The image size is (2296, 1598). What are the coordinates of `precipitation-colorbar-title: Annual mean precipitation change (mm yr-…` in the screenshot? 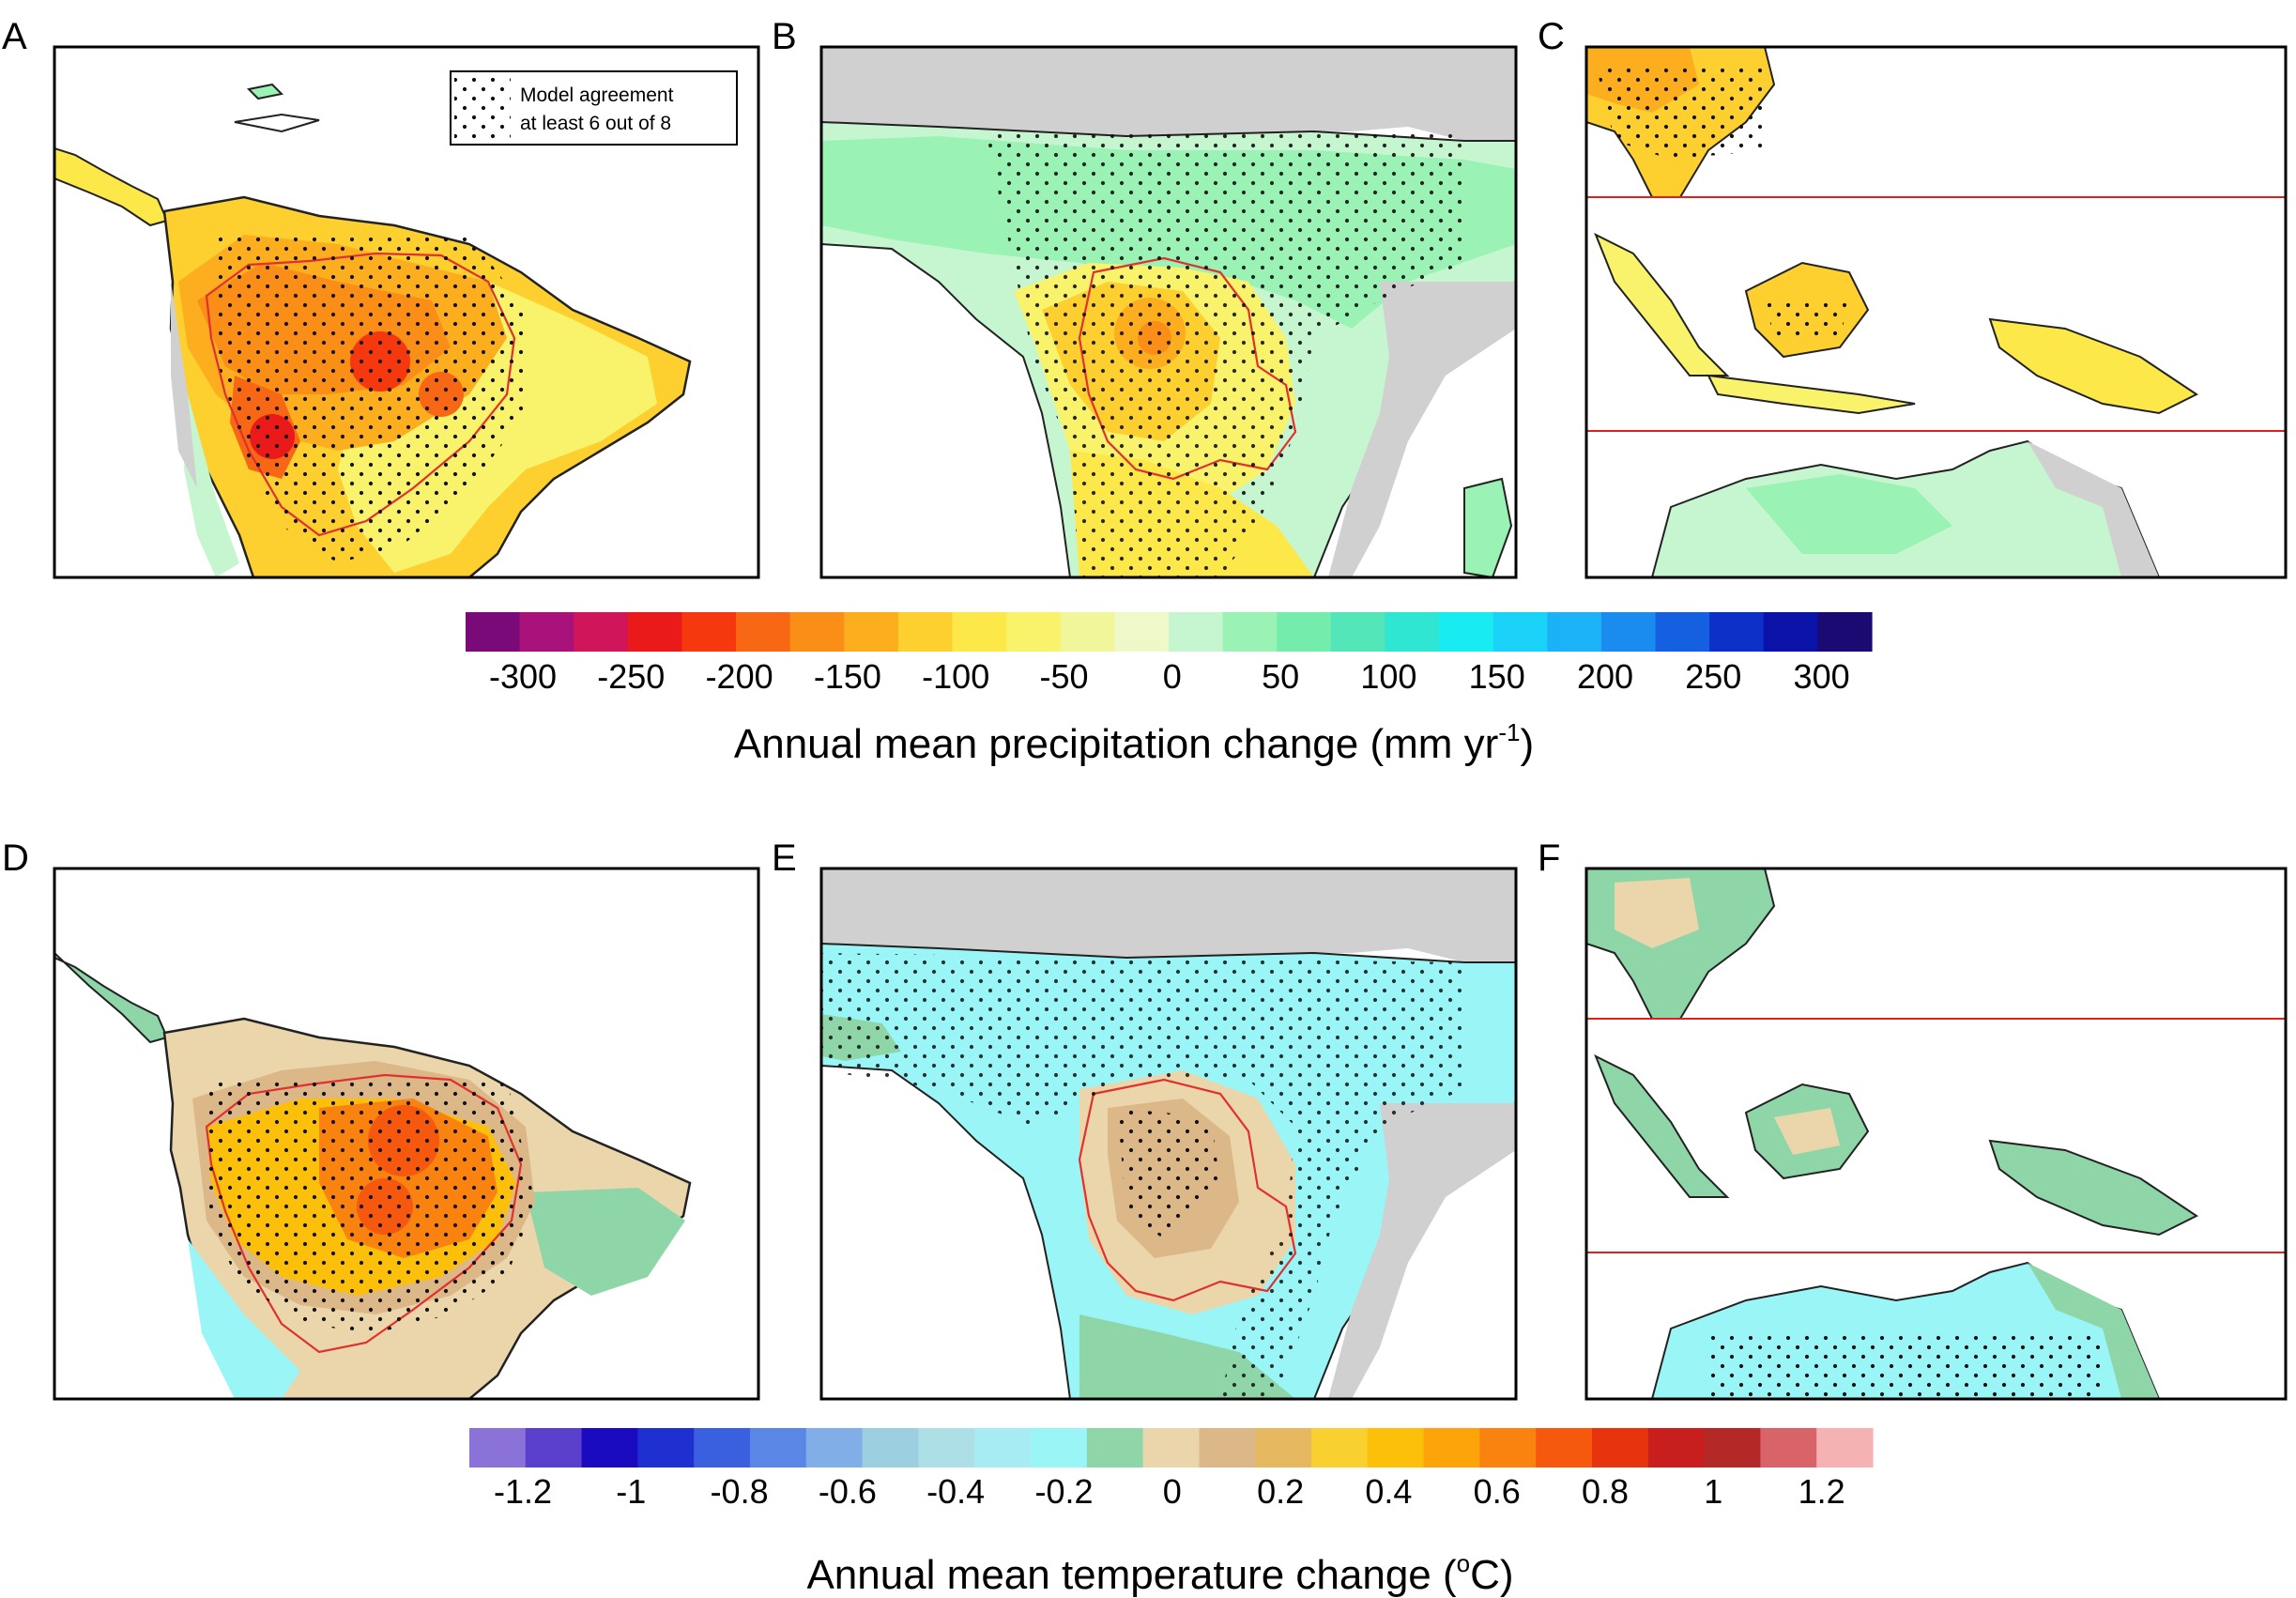 It's located at (1134, 743).